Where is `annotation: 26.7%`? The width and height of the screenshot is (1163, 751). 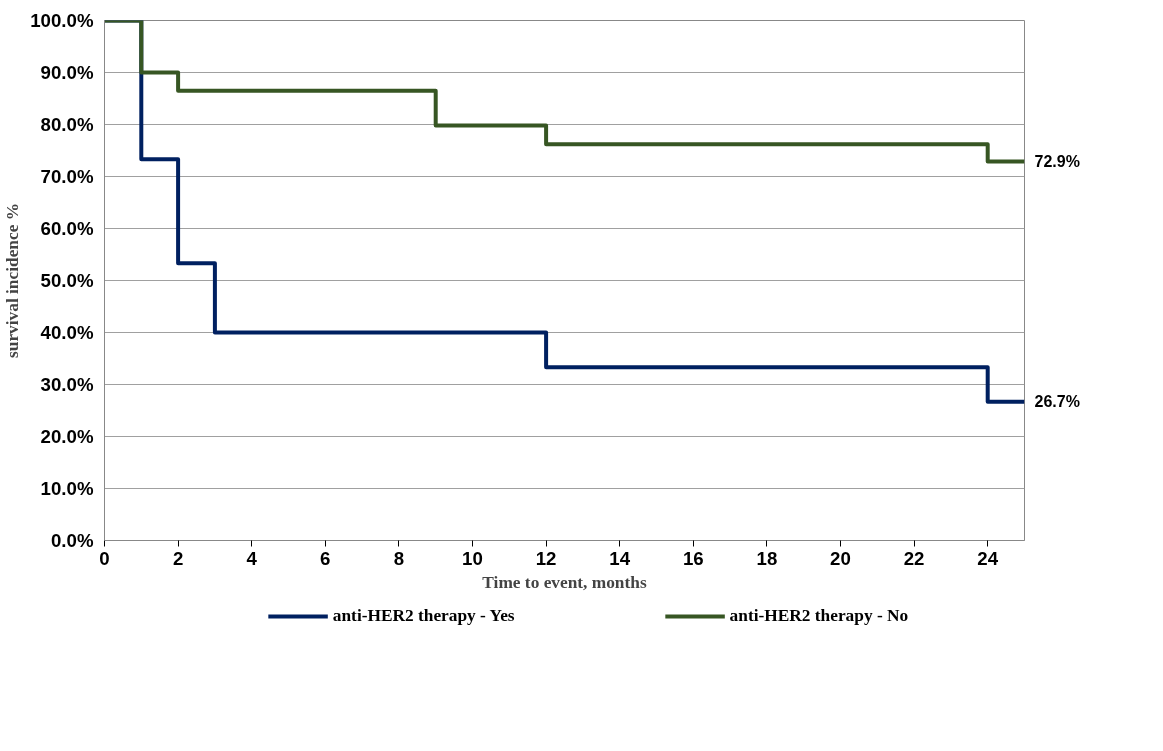 annotation: 26.7% is located at coordinates (1057, 402).